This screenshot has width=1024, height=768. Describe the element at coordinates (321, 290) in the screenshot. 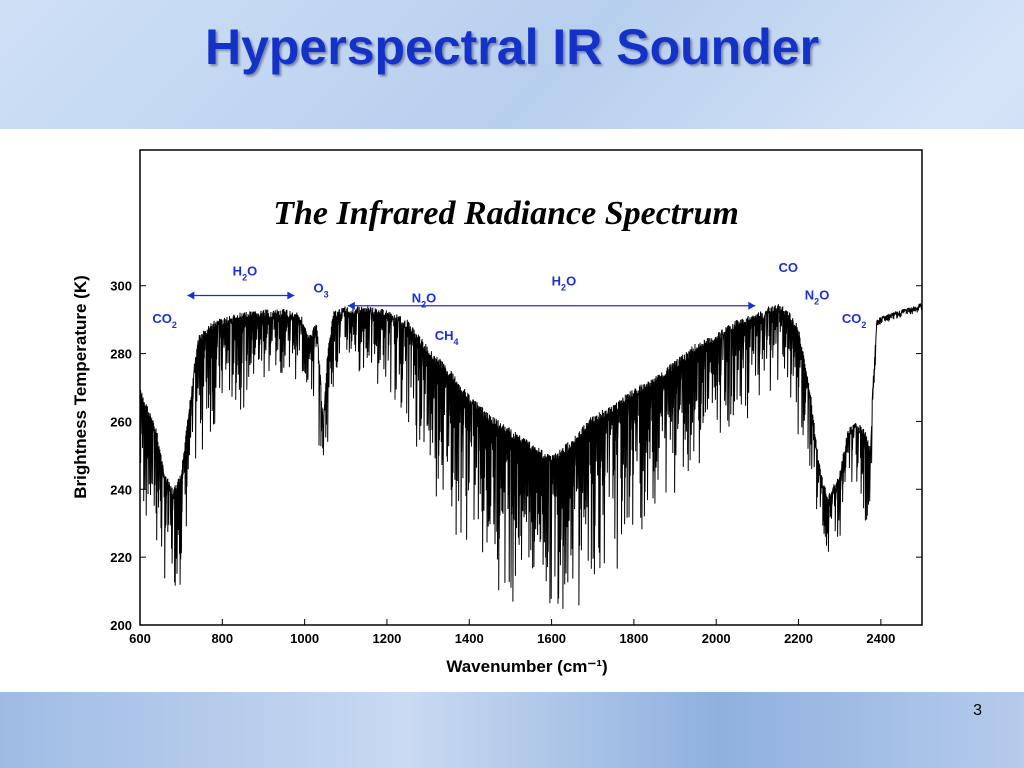

I see `molecule-label: O3` at that location.